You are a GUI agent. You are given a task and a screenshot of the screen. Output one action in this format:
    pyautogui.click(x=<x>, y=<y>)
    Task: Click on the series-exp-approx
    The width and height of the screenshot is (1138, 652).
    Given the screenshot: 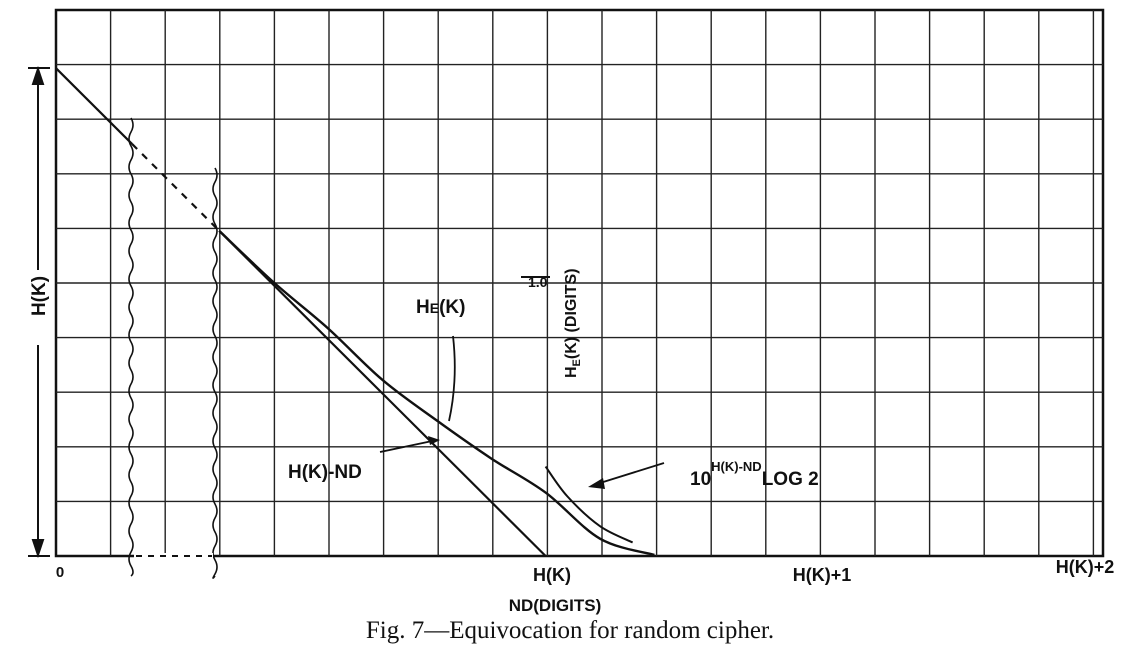 What is the action you would take?
    pyautogui.click(x=589, y=504)
    